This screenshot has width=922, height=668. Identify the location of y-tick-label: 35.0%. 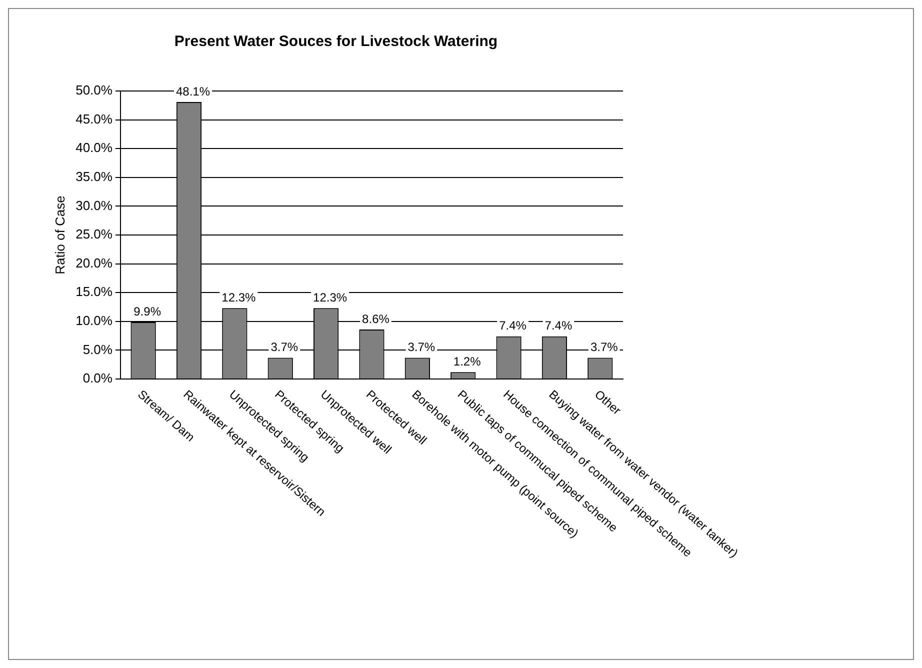
(94, 176).